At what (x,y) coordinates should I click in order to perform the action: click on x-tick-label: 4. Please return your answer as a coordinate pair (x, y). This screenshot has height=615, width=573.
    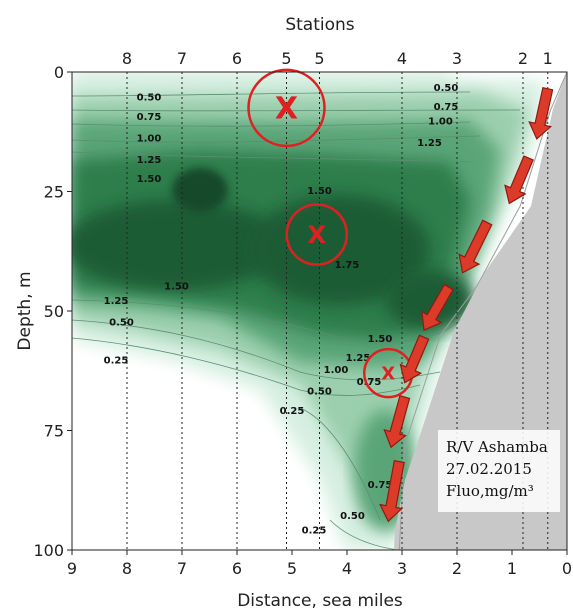
    Looking at the image, I should click on (347, 568).